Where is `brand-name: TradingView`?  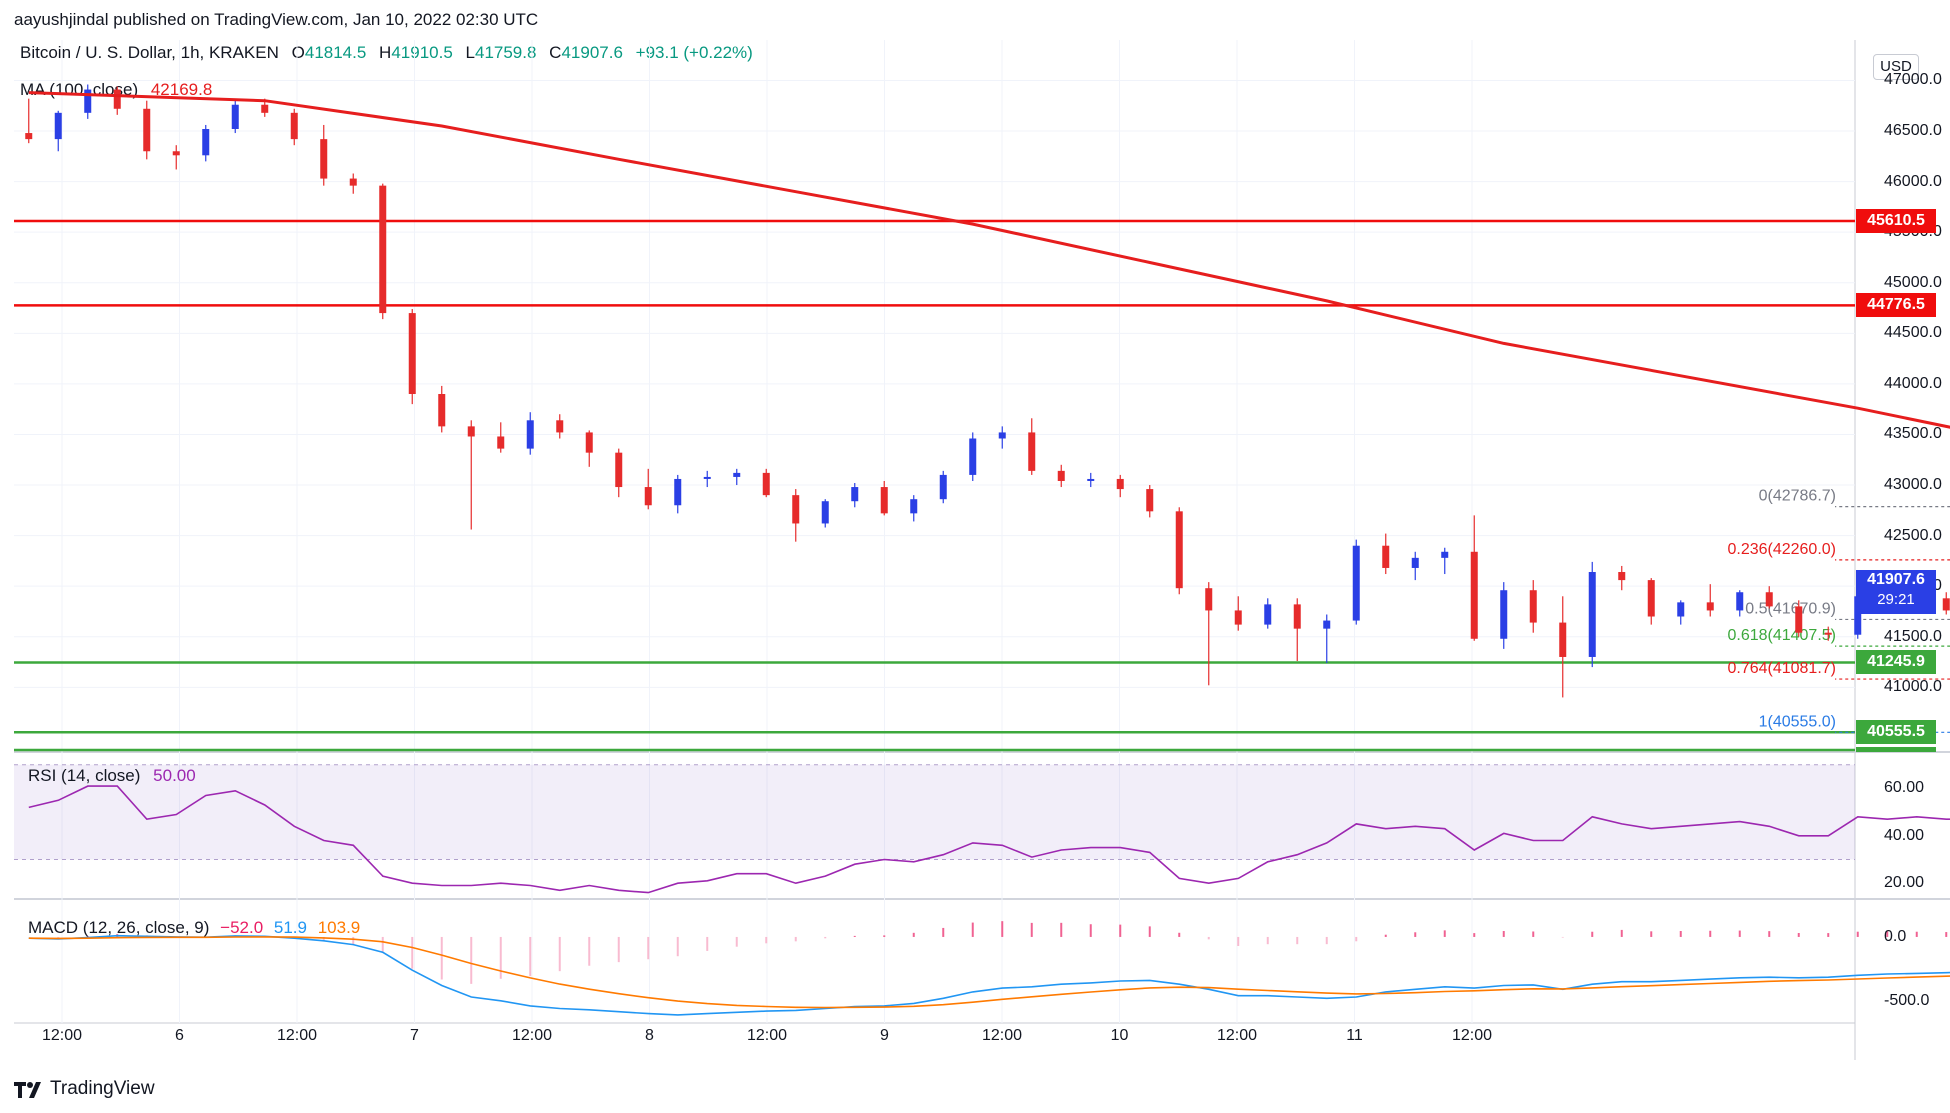
brand-name: TradingView is located at coordinates (102, 1088).